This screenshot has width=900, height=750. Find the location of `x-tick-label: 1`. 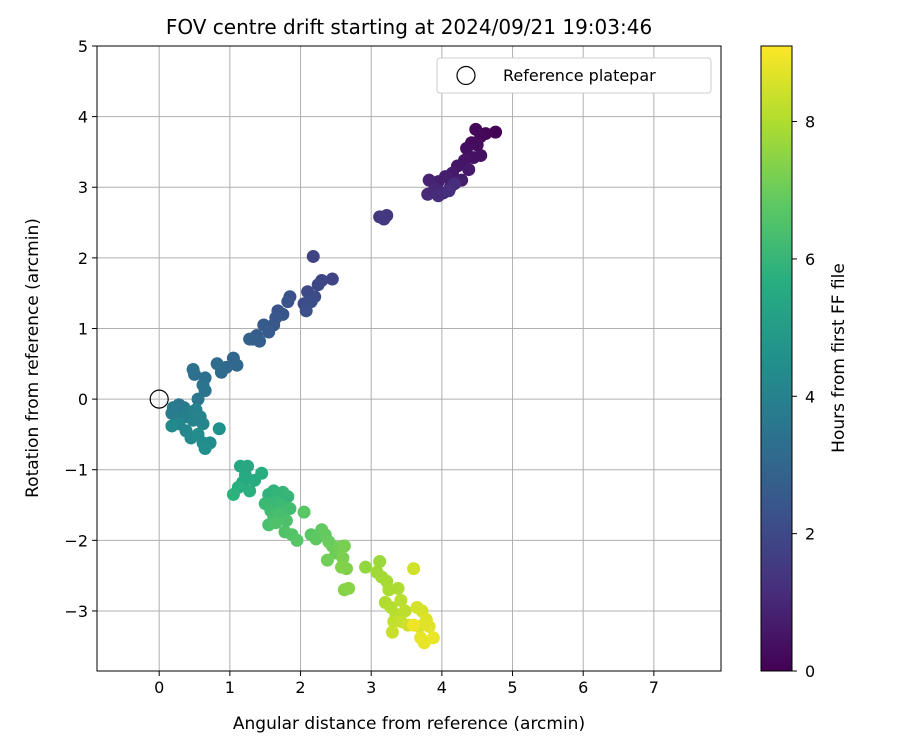

x-tick-label: 1 is located at coordinates (230, 687).